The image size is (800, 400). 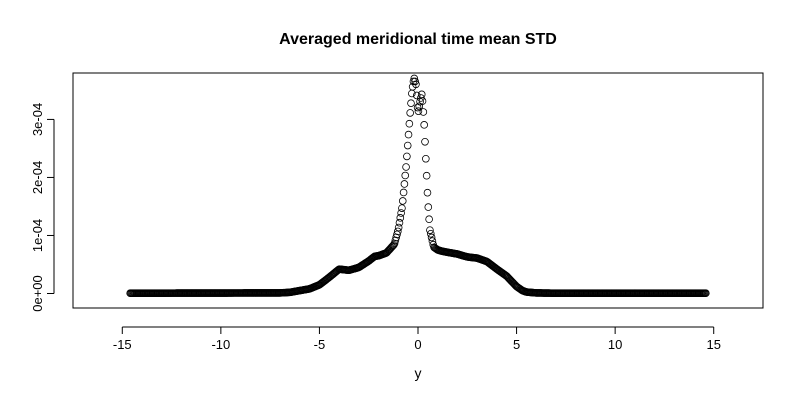 What do you see at coordinates (37, 119) in the screenshot?
I see `y-tick-label: 3e-04` at bounding box center [37, 119].